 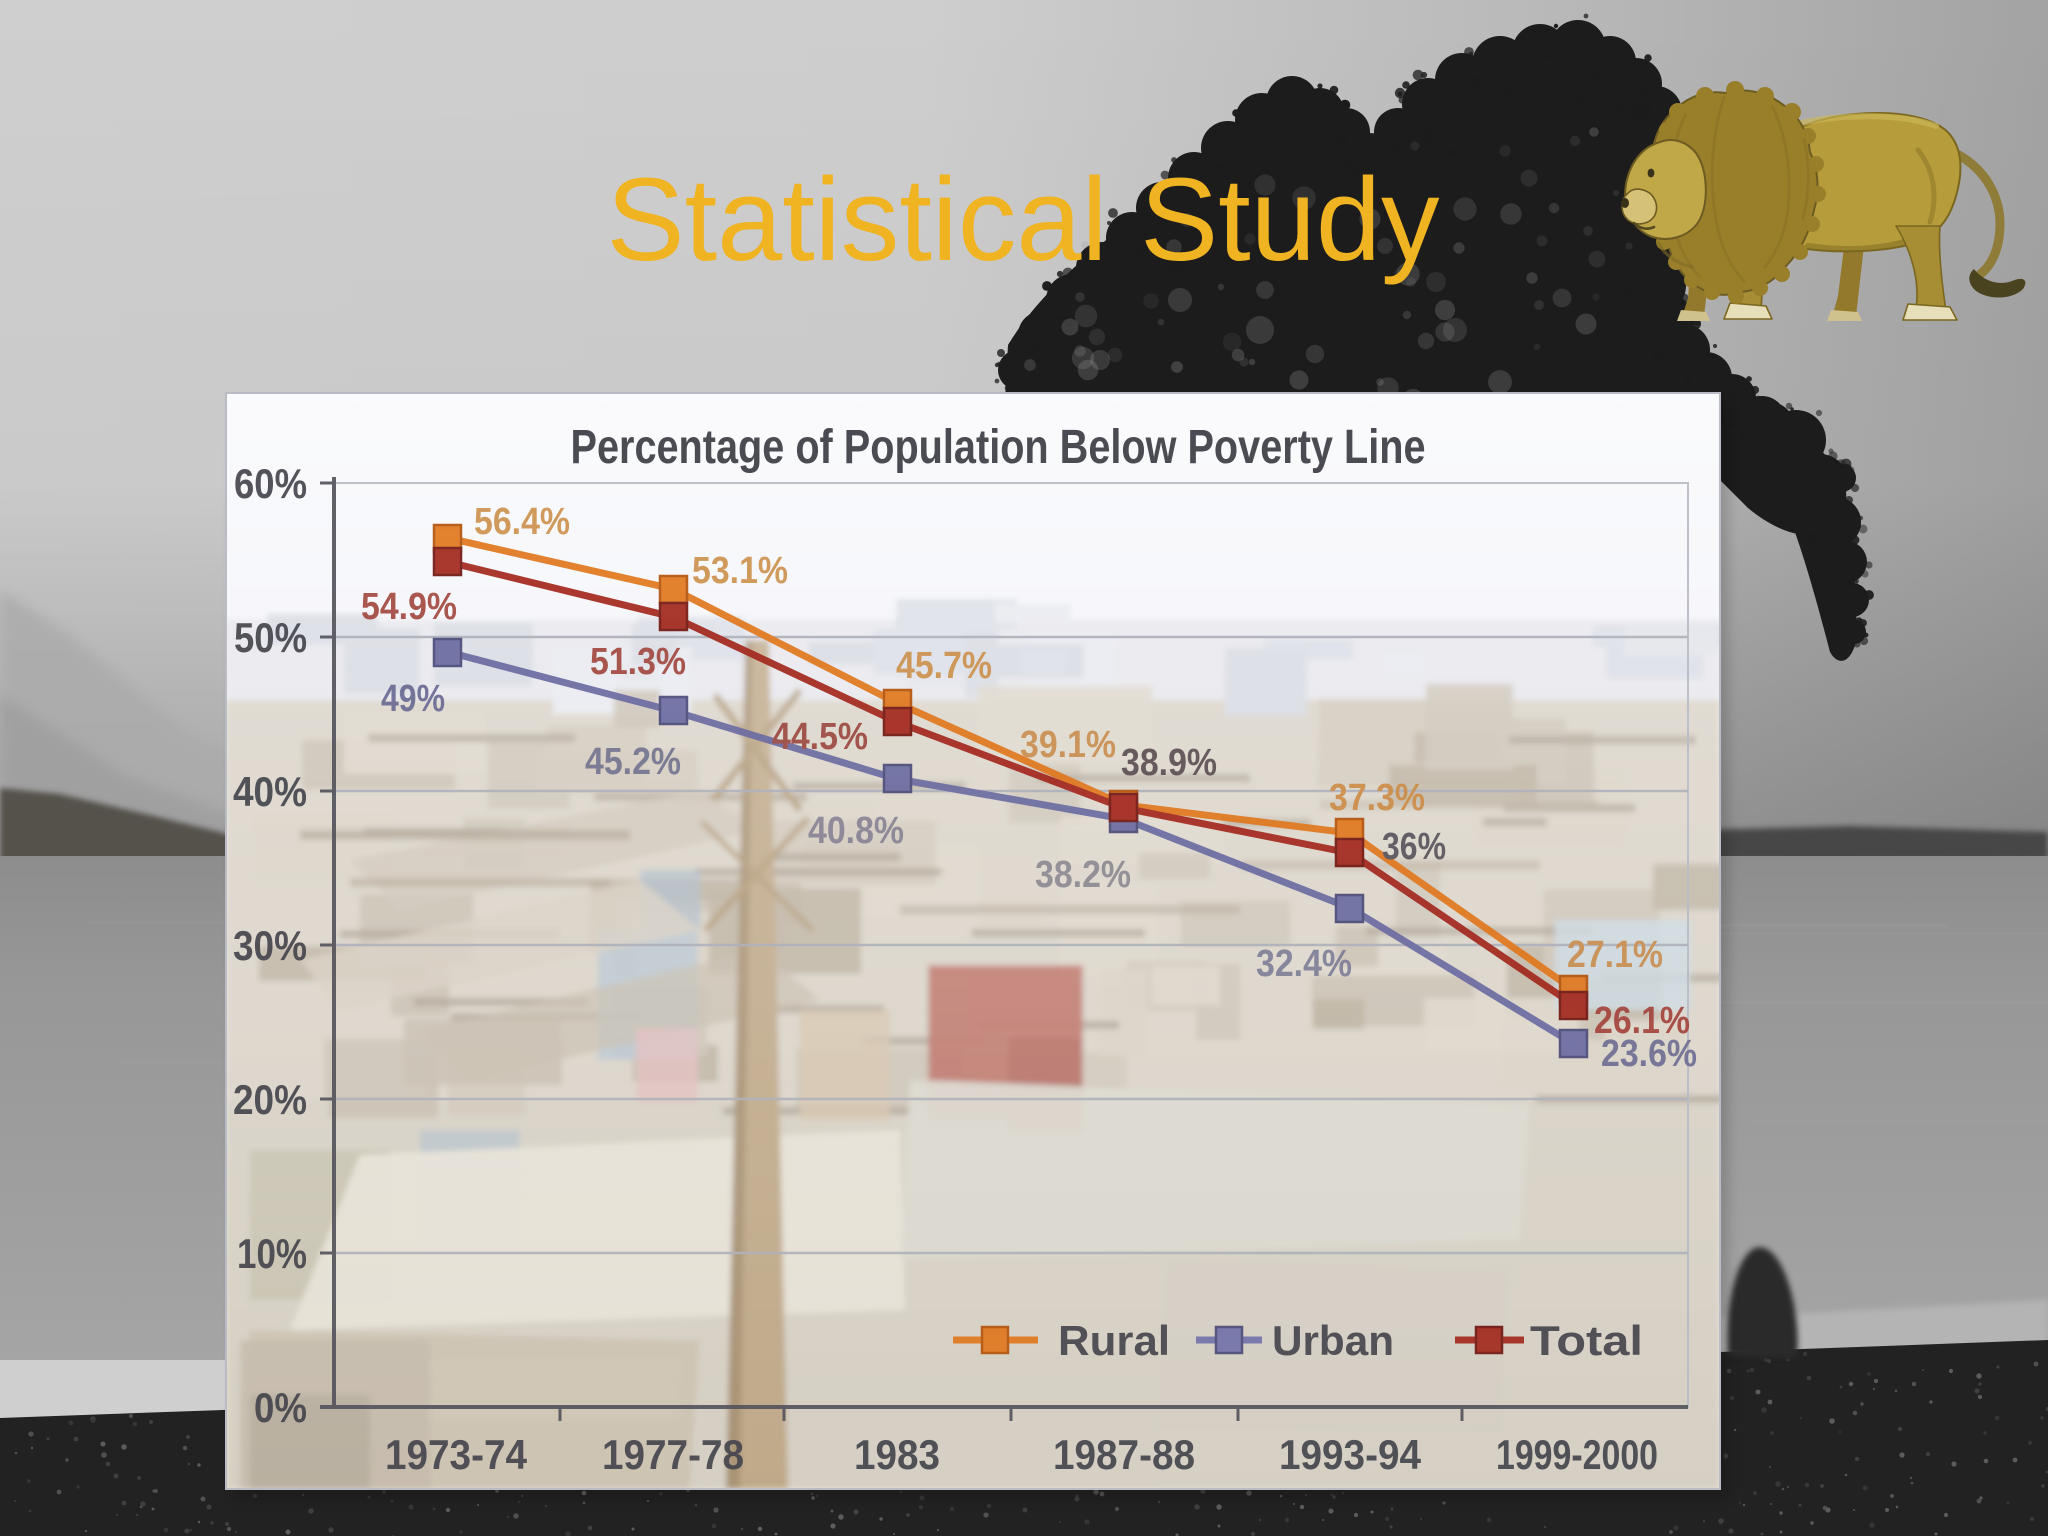 I want to click on svg-text: 26.1%, so click(x=1642, y=1021).